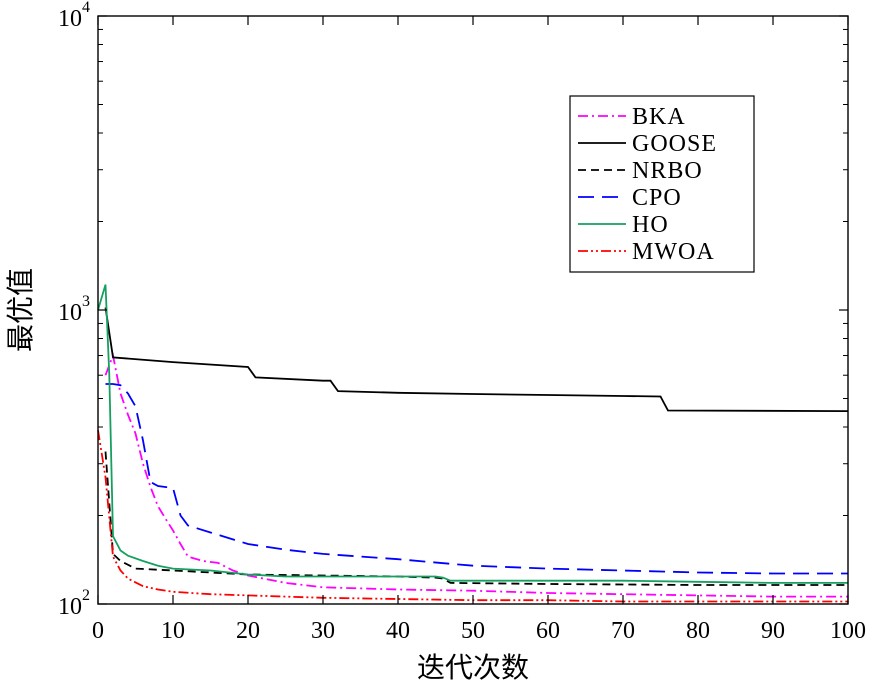 This screenshot has width=880, height=684. I want to click on legend-label-nrbo: NRBO, so click(667, 171).